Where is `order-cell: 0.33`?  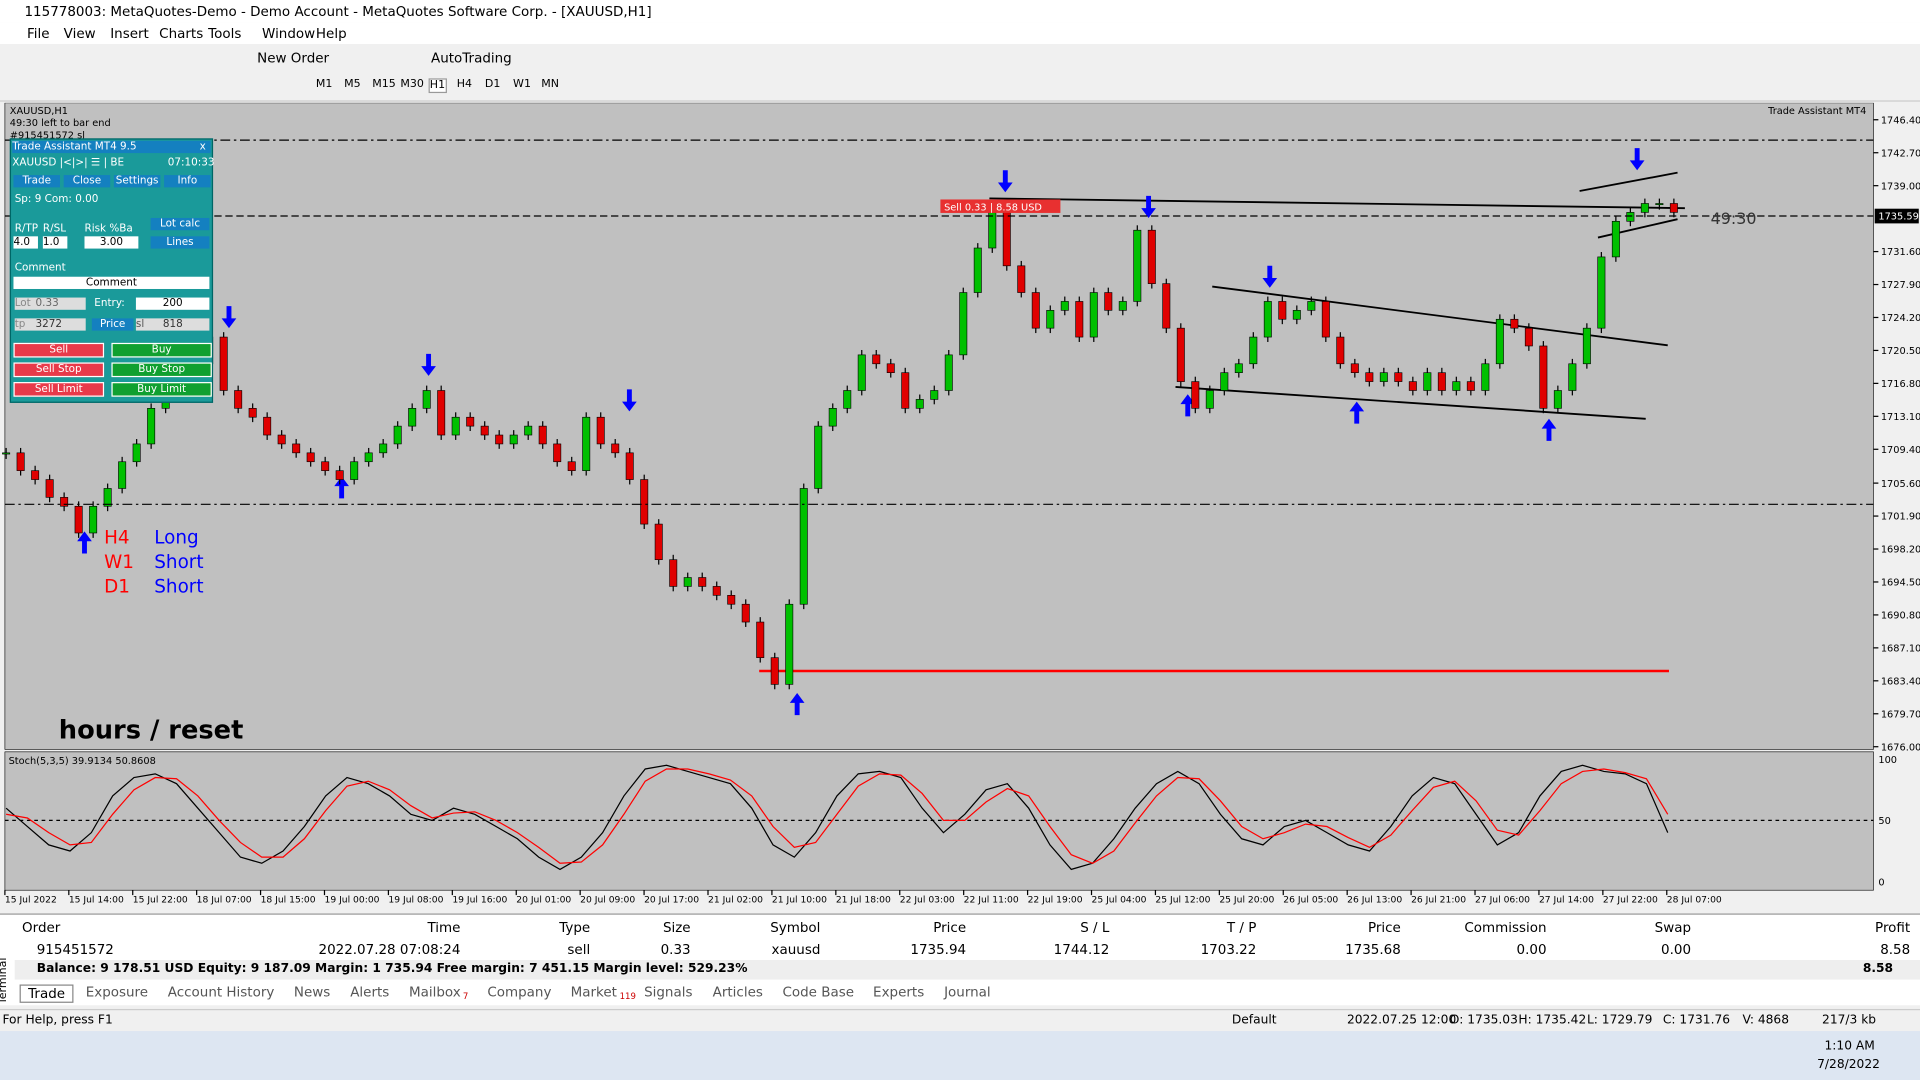
order-cell: 0.33 is located at coordinates (675, 949).